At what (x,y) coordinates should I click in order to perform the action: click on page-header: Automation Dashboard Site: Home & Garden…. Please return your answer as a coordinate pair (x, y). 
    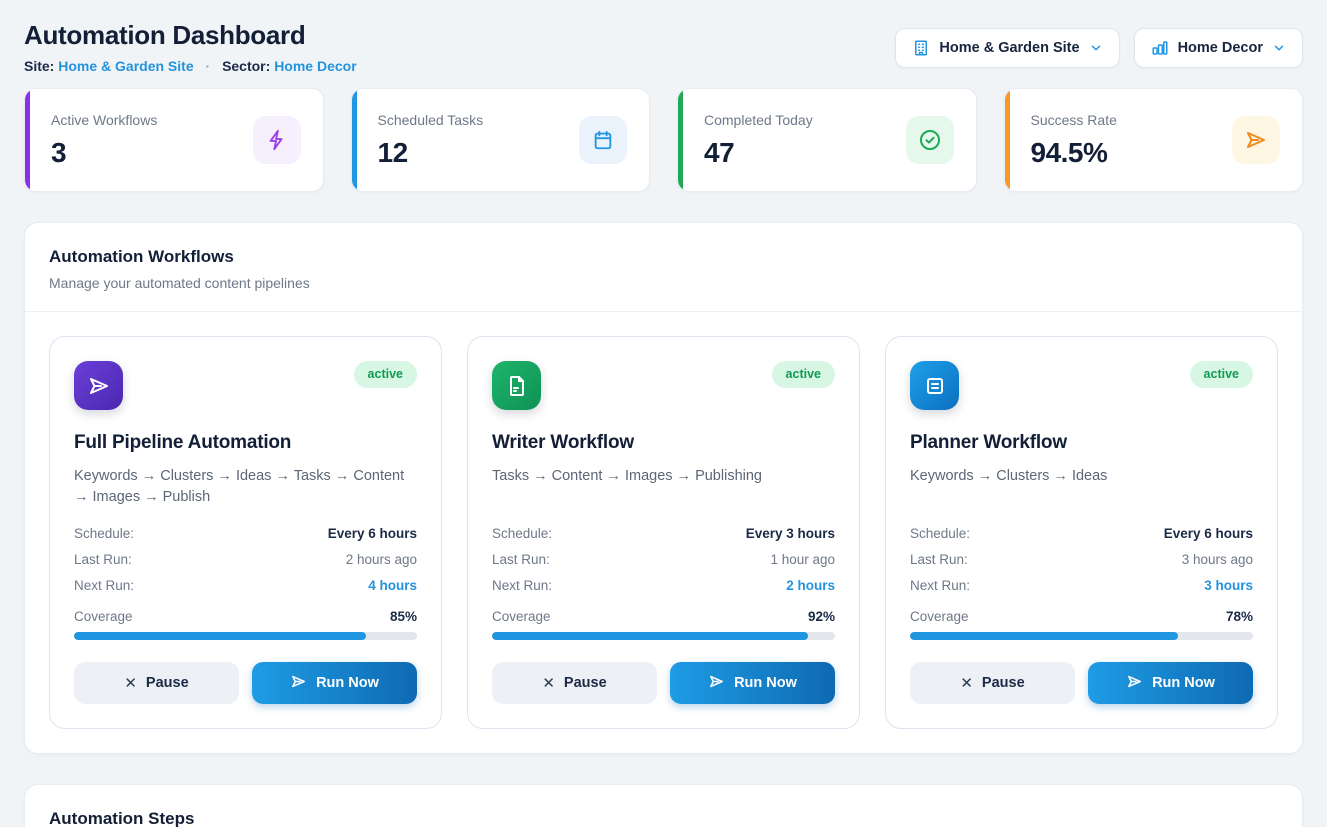
    Looking at the image, I should click on (663, 47).